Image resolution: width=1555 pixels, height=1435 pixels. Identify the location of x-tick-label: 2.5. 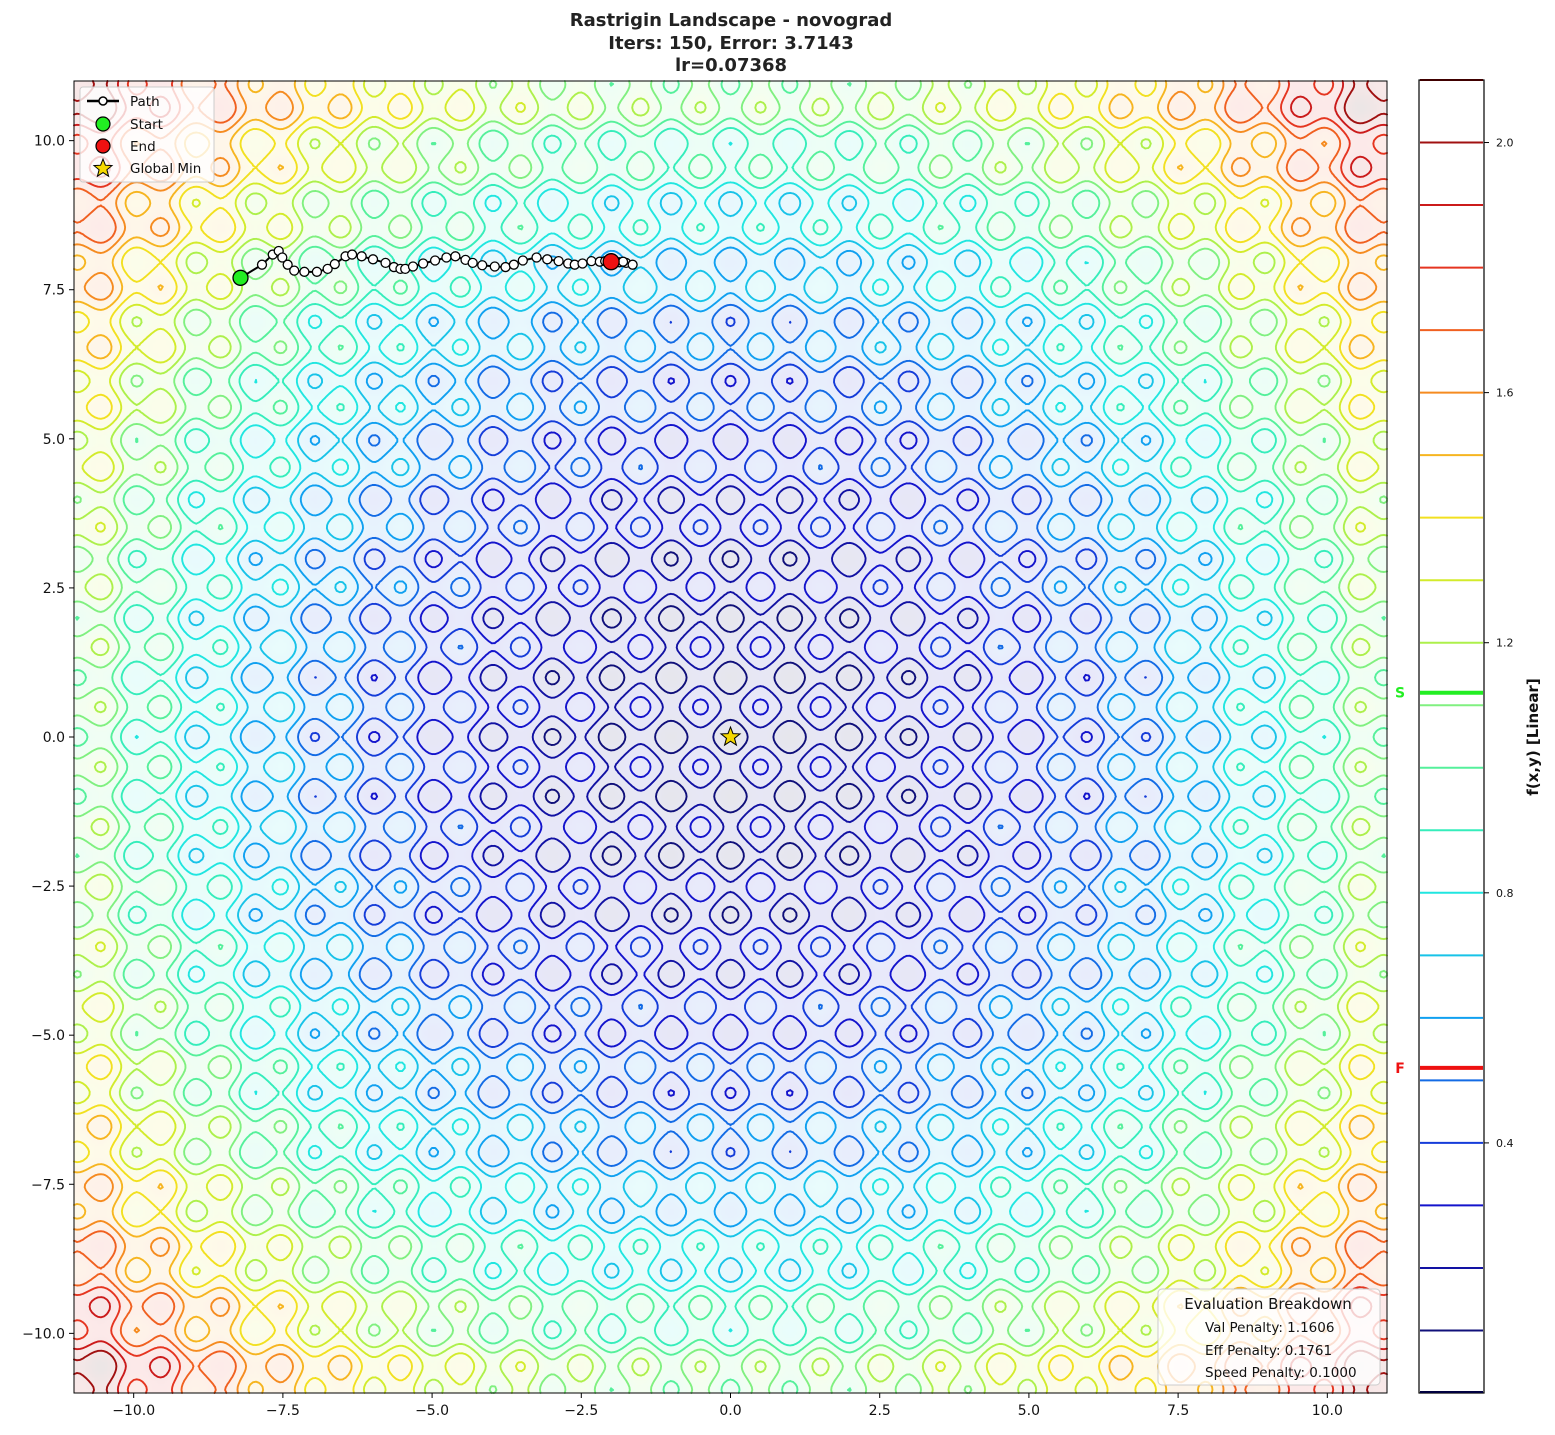
(880, 1411).